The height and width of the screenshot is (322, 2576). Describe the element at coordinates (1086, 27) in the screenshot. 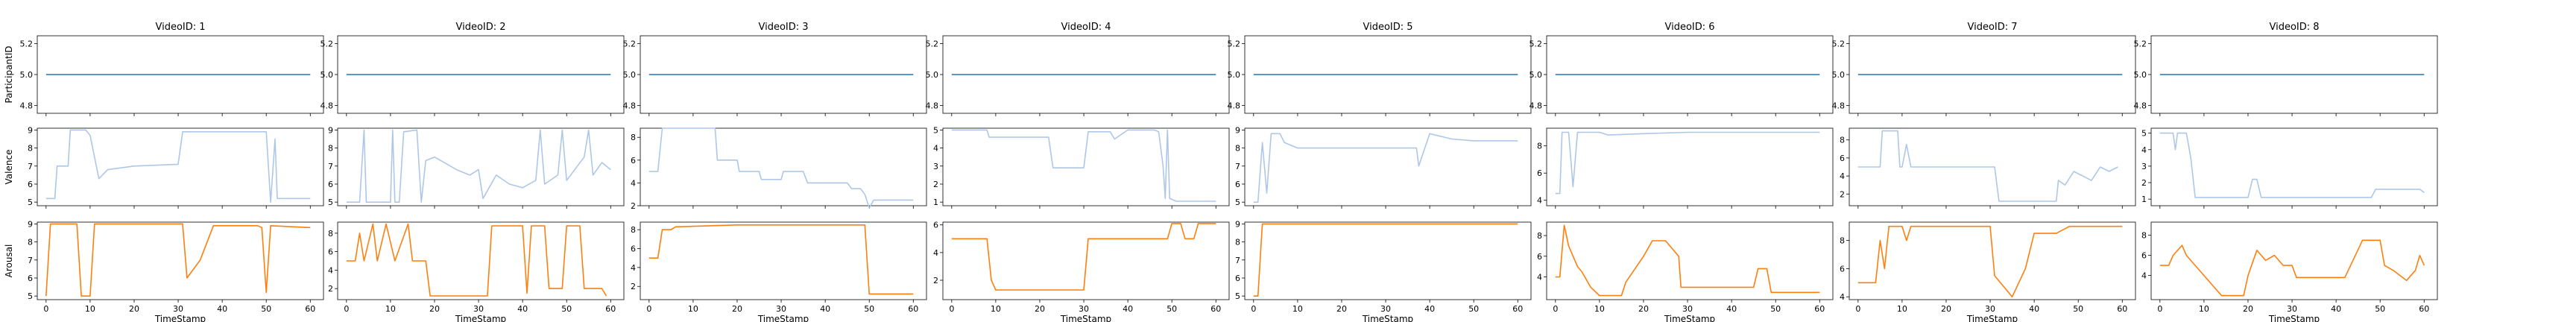

I see `panel-title: VideoID: 4` at that location.